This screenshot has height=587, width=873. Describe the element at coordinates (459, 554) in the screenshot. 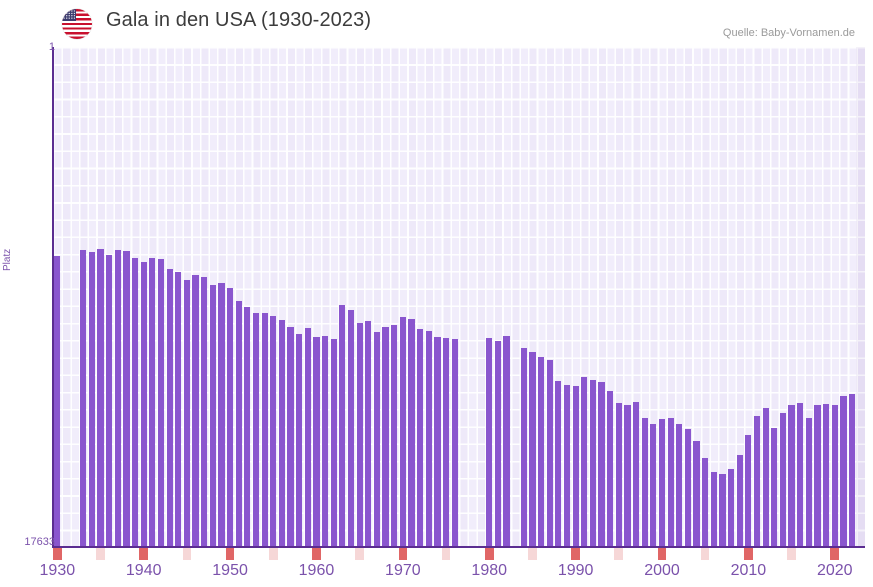

I see `x-axis-ticks` at that location.